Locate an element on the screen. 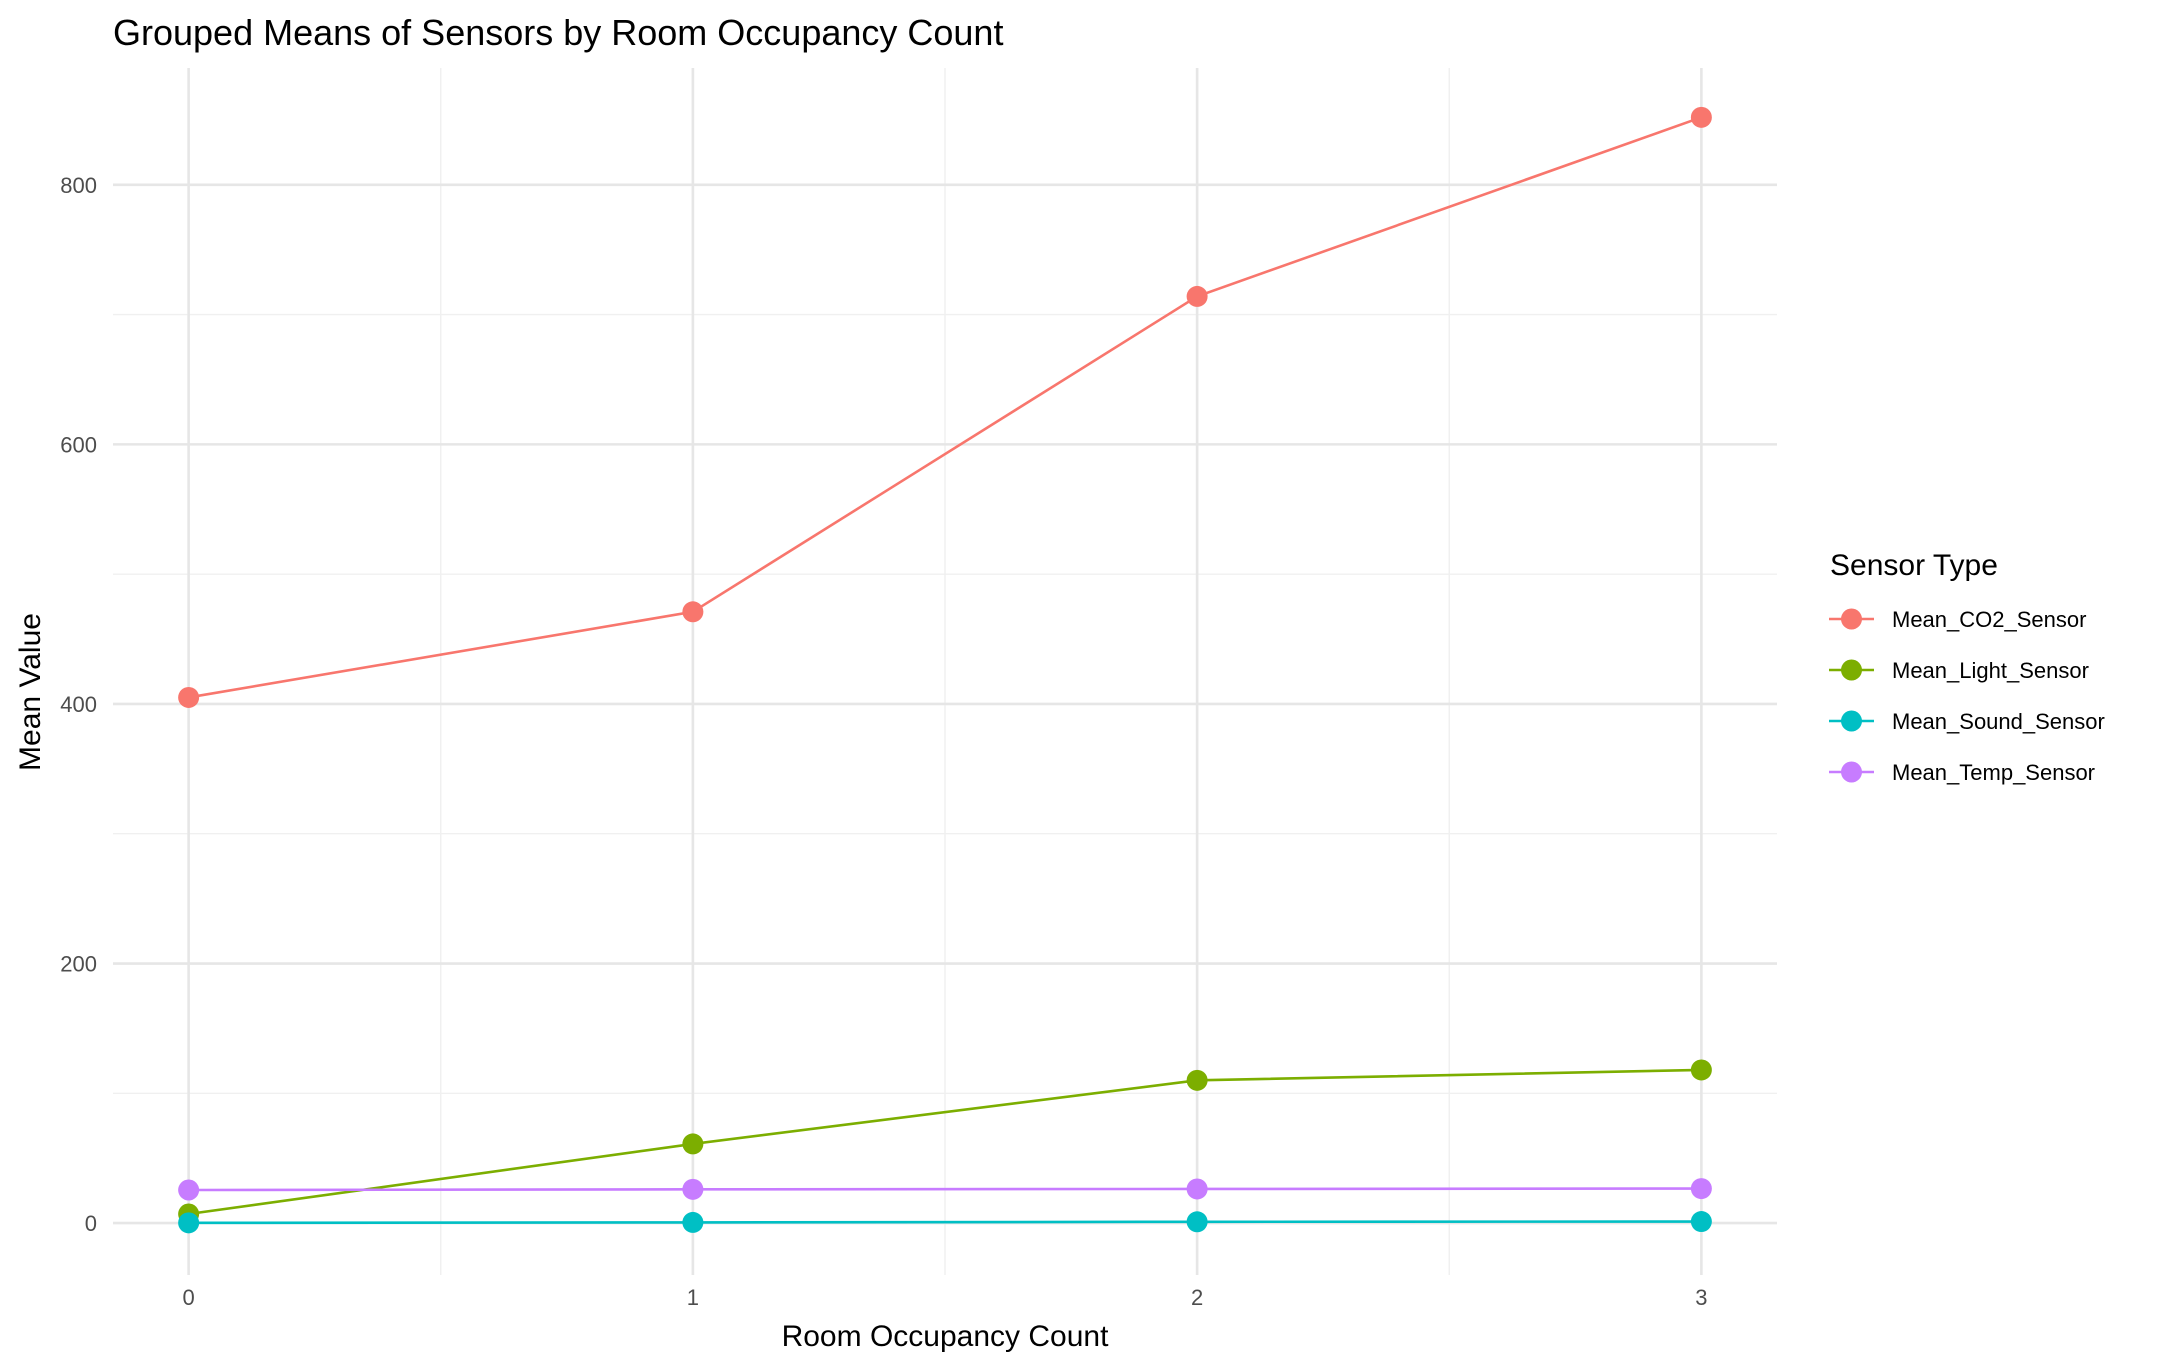 Image resolution: width=2162 pixels, height=1359 pixels. legend-item: Mean_CO2_Sensor is located at coordinates (1957, 619).